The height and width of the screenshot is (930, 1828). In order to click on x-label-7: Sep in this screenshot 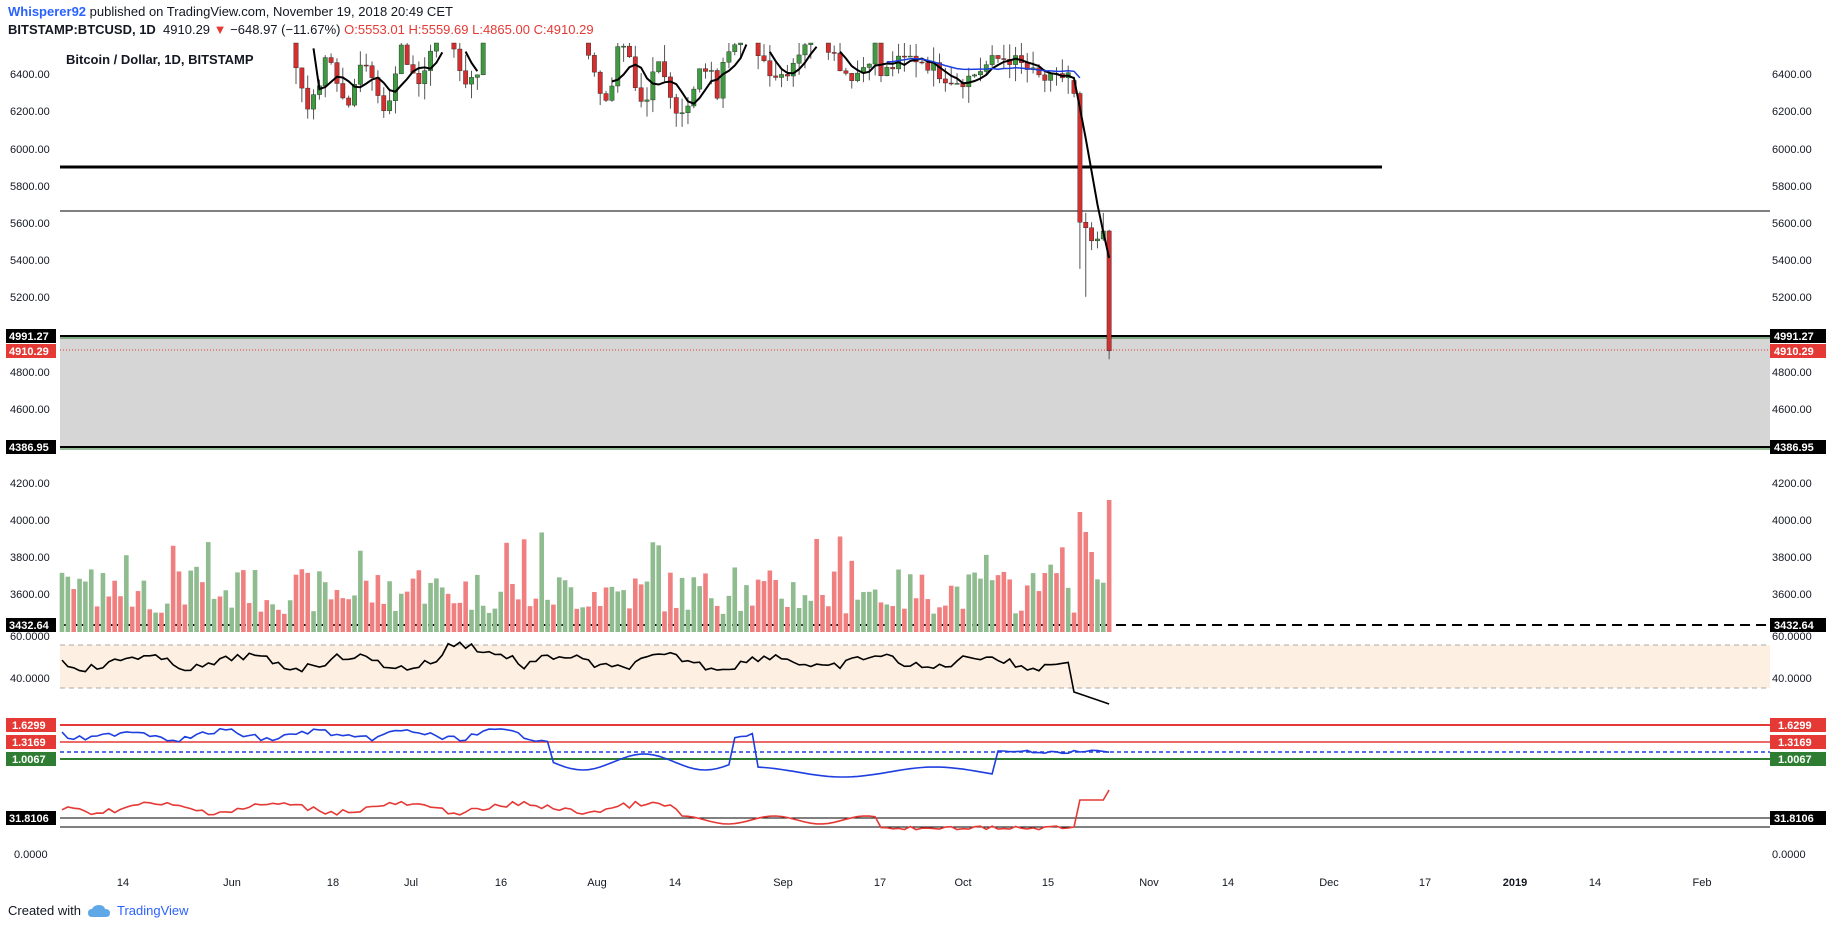, I will do `click(783, 883)`.